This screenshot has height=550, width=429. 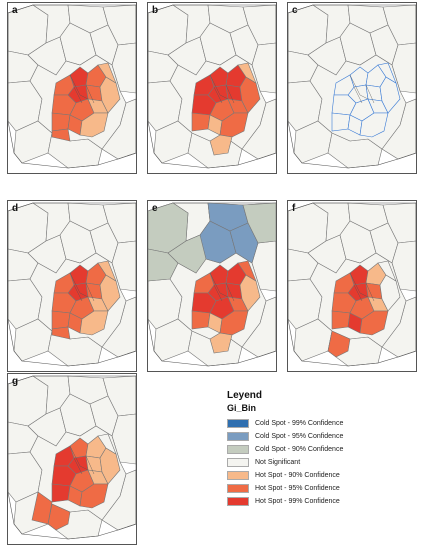 I want to click on map-panel-e: e, so click(x=212, y=286).